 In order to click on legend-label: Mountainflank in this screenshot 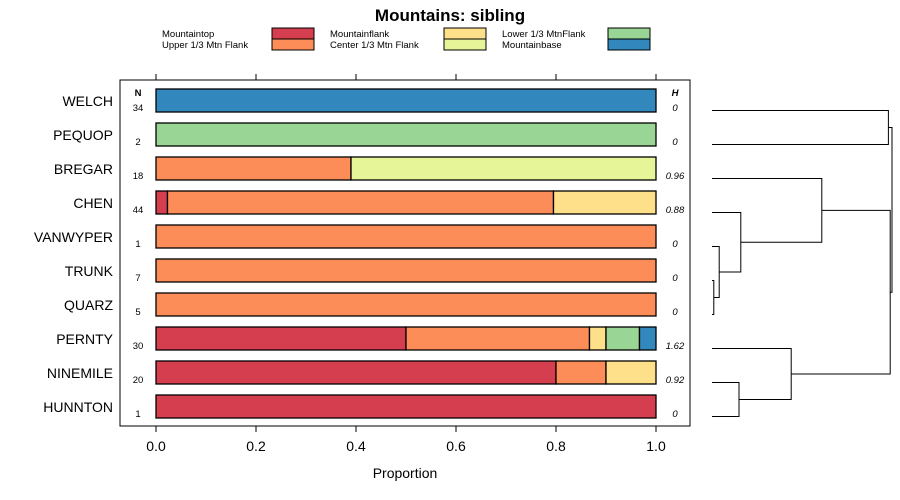, I will do `click(359, 34)`.